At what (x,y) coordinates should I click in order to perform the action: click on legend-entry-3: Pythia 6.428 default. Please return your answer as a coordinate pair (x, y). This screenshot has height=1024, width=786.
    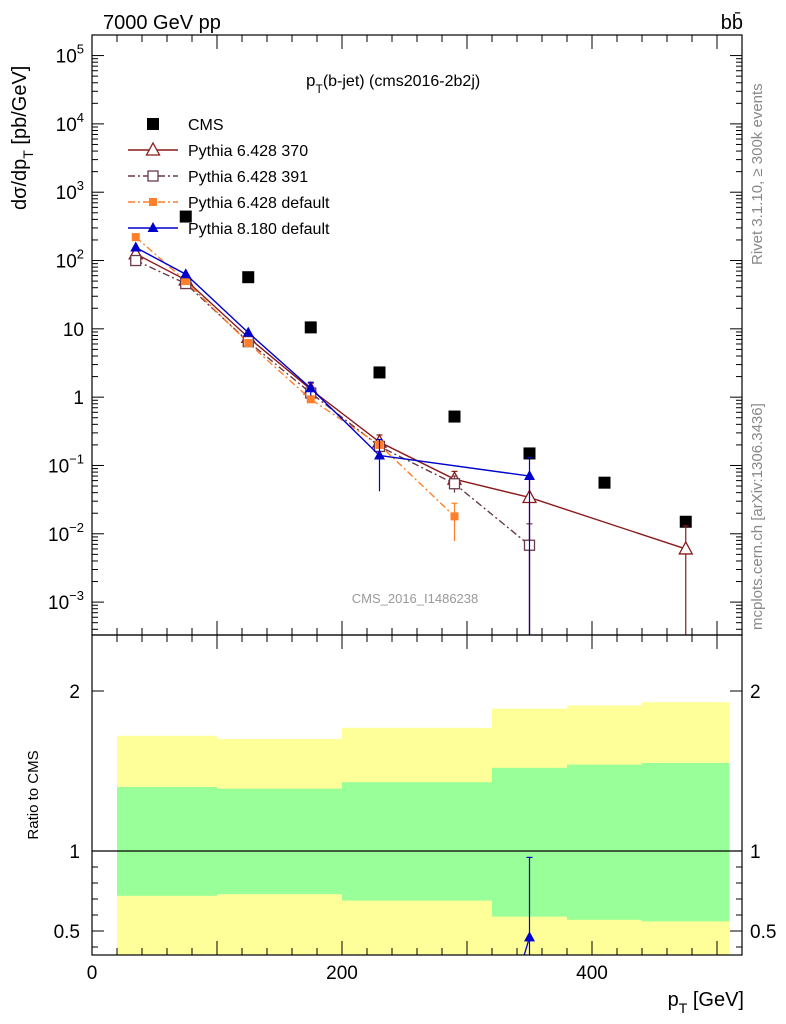
    Looking at the image, I should click on (229, 203).